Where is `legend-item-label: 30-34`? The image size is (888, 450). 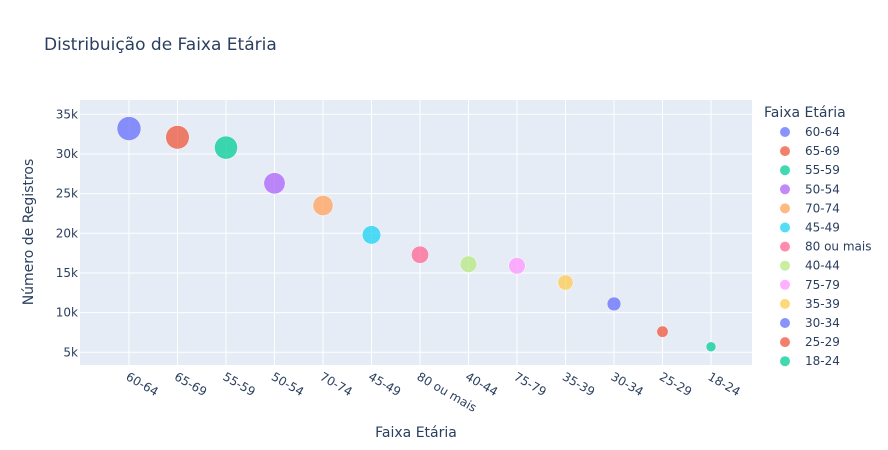
legend-item-label: 30-34 is located at coordinates (822, 323).